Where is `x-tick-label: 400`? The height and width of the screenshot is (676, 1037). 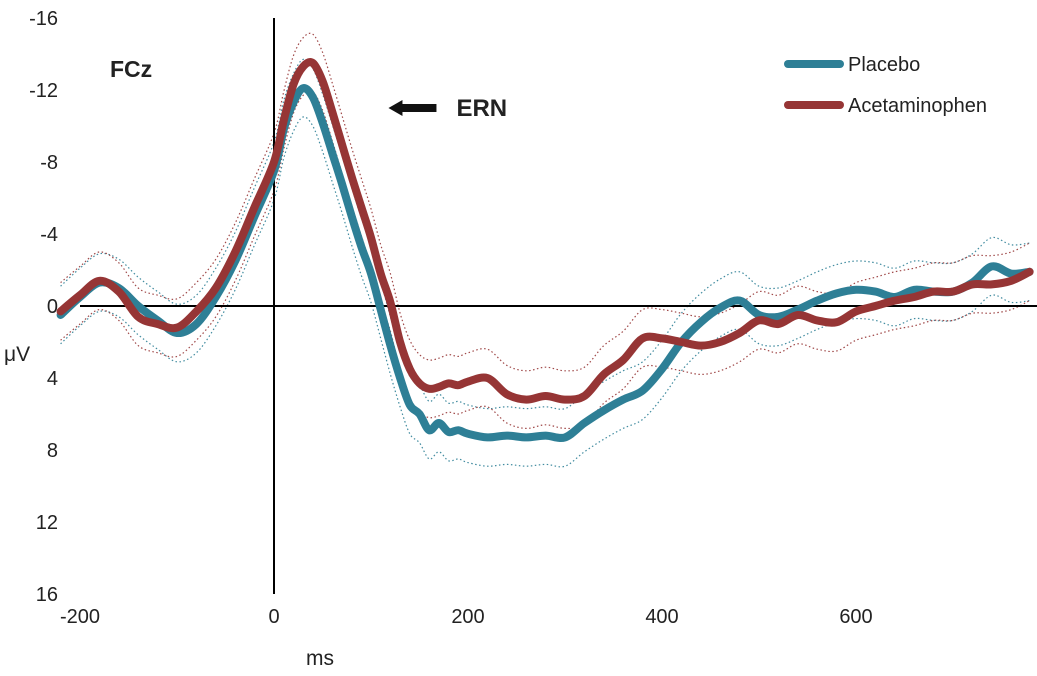 x-tick-label: 400 is located at coordinates (661, 617).